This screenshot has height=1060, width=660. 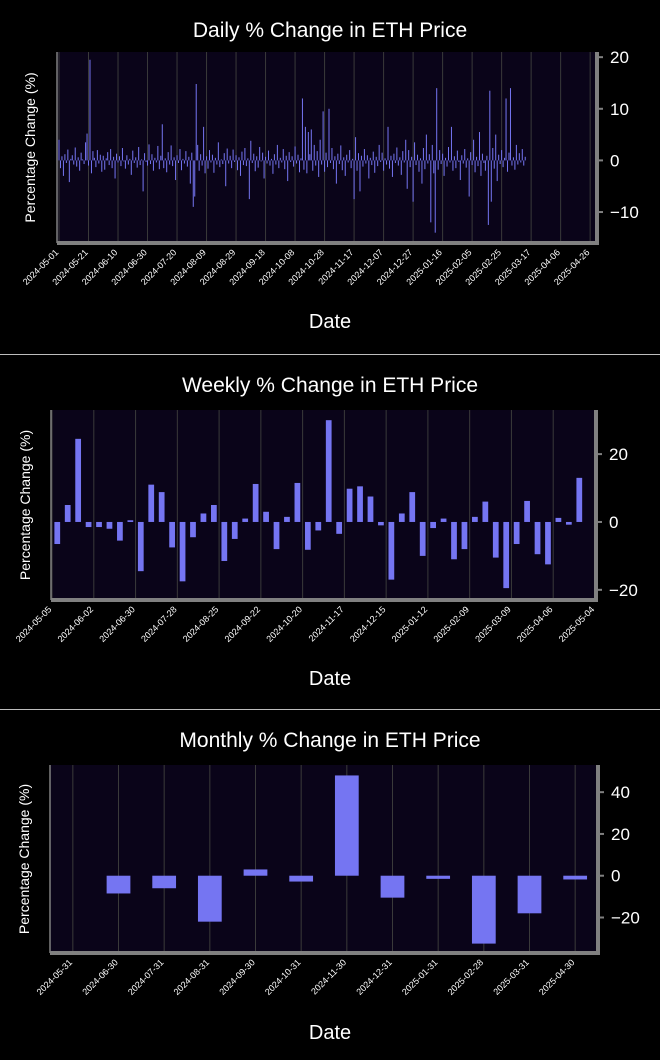 I want to click on x-tick-label: 2024-11-17, so click(x=326, y=623).